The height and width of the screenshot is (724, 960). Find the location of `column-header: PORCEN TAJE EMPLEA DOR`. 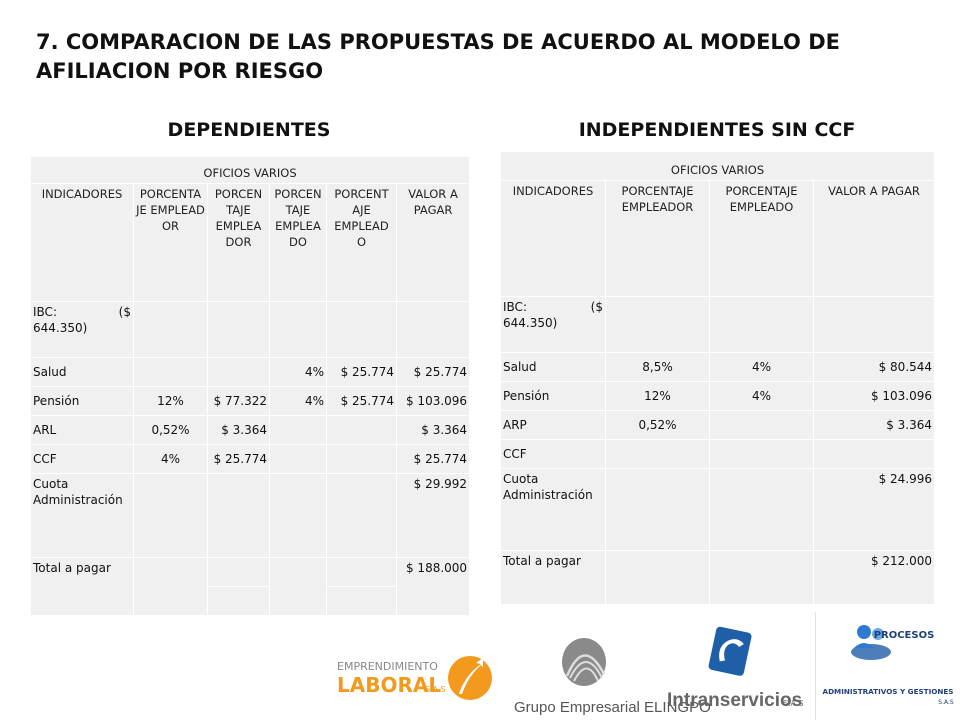

column-header: PORCEN TAJE EMPLEA DOR is located at coordinates (238, 242).